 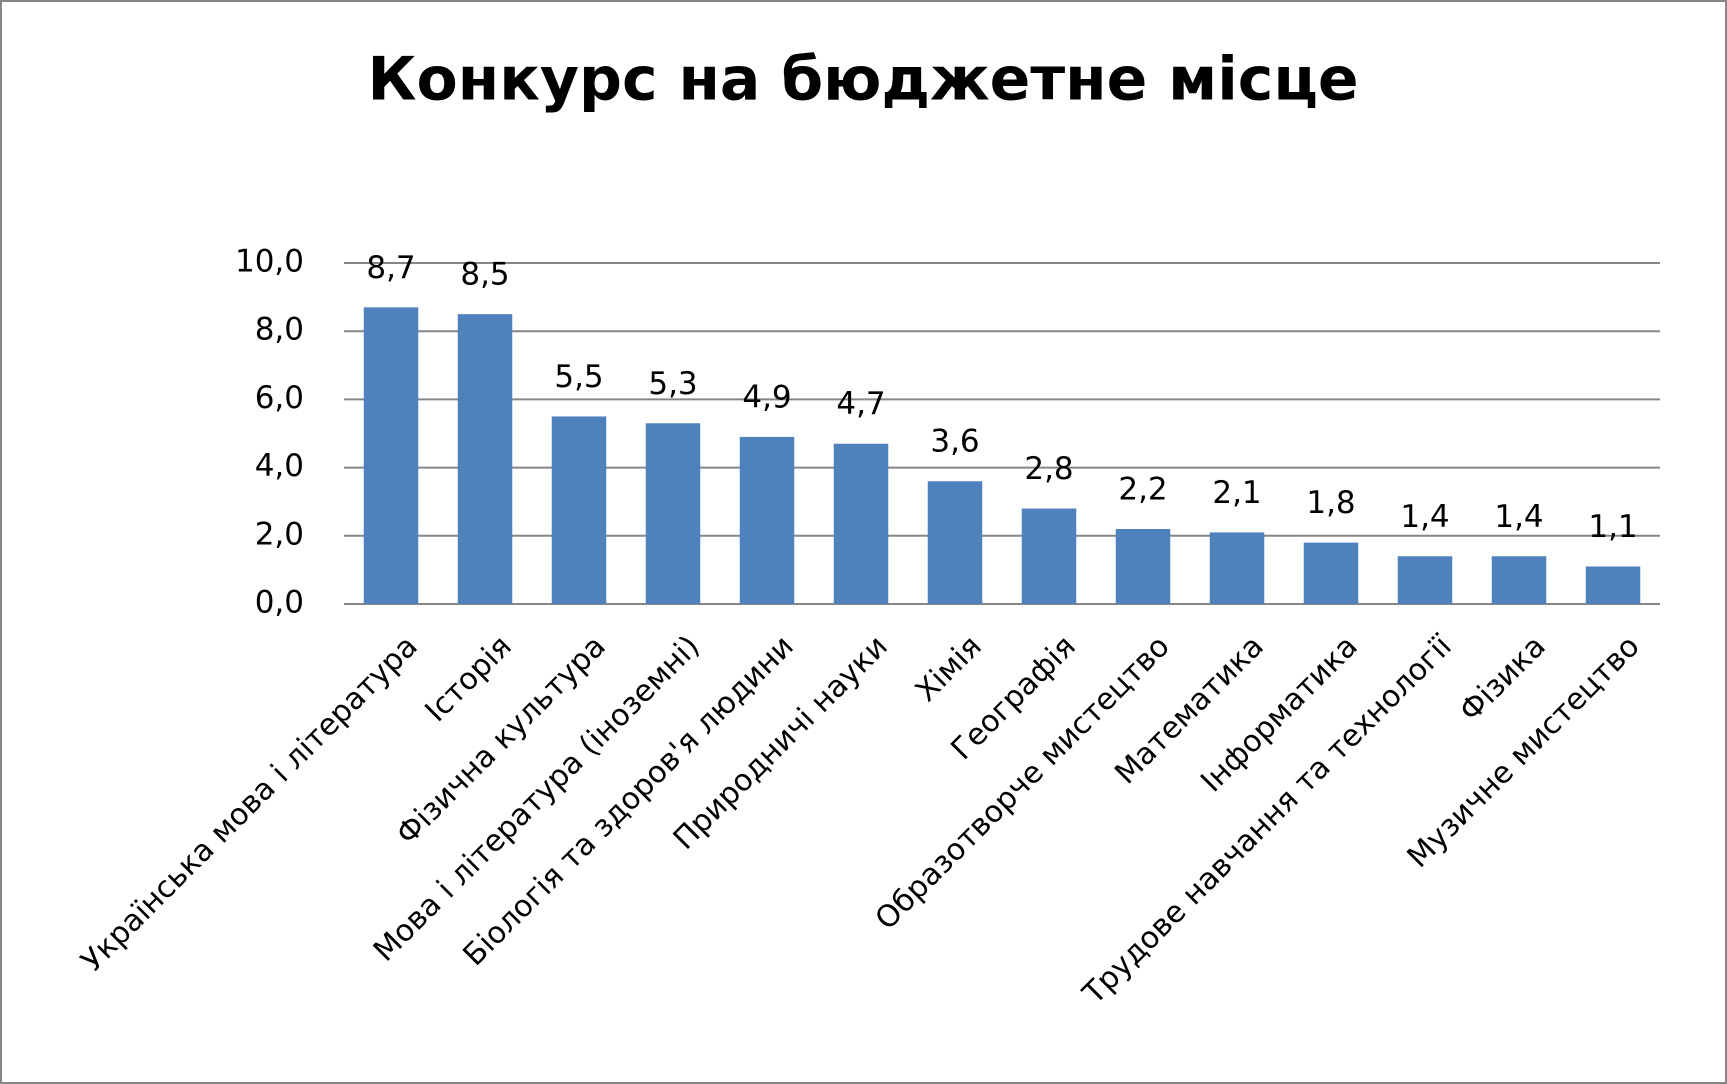 What do you see at coordinates (279, 466) in the screenshot?
I see `y-tick-label: 4,0` at bounding box center [279, 466].